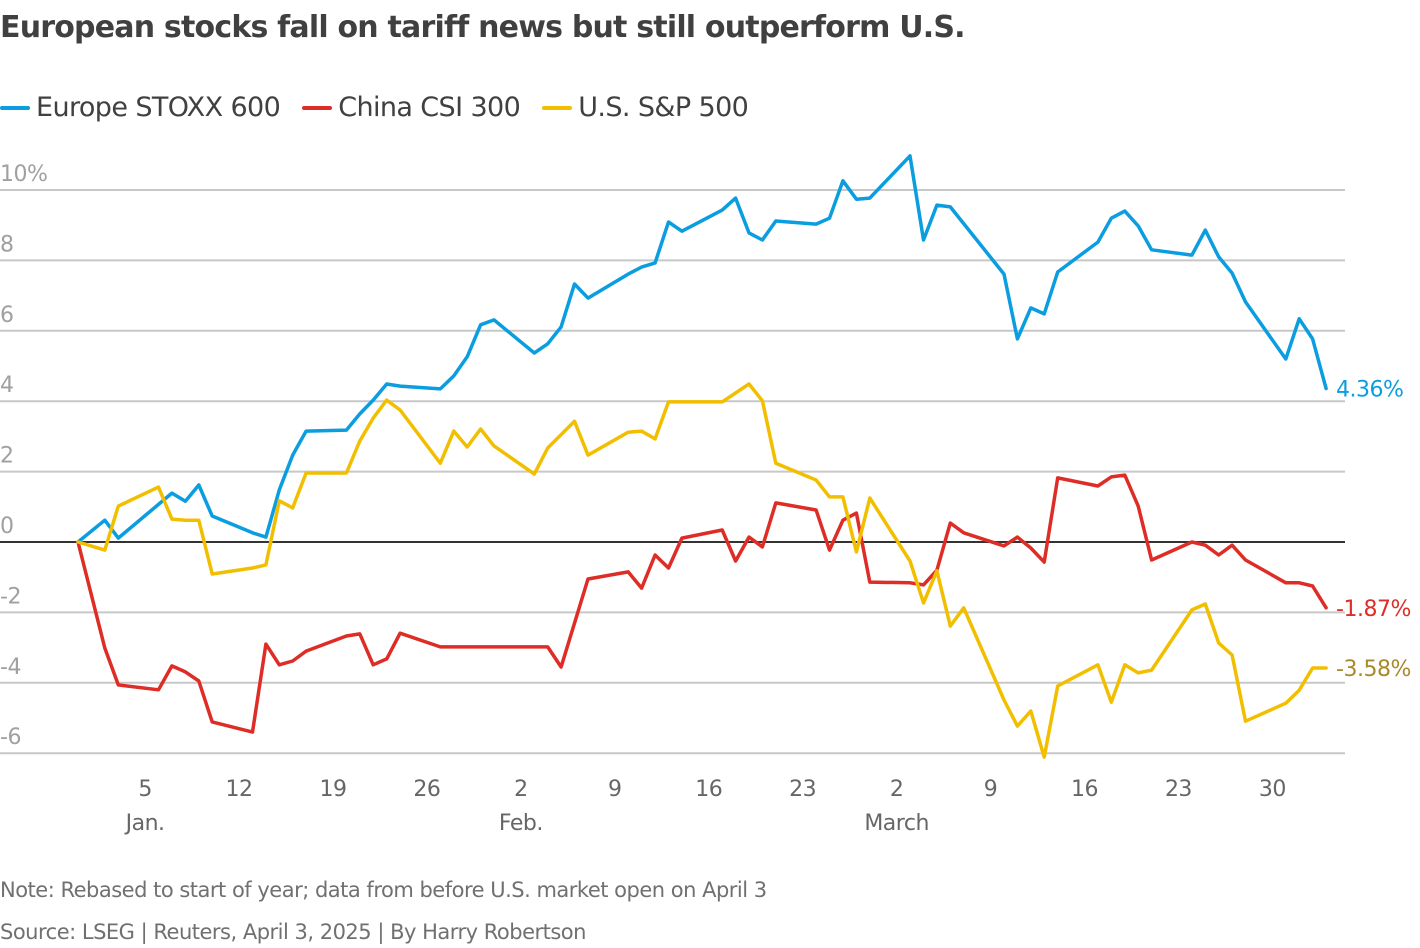  Describe the element at coordinates (705, 806) in the screenshot. I see `x-axis-labels: 5 12 19 26 2 9 16 23 2 9 16 23 30 Jan. Feb. March` at that location.